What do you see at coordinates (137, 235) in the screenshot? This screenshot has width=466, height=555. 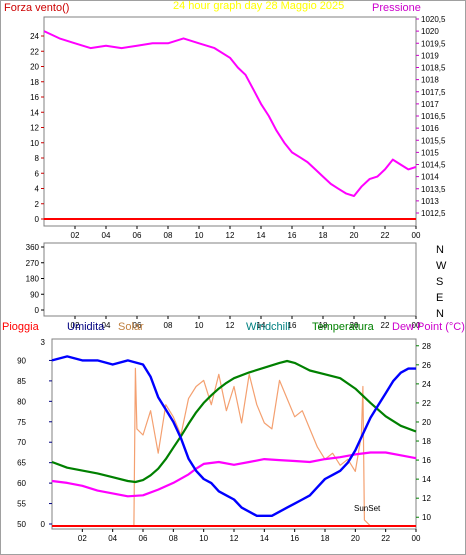 I see `wind-pressure-x-tick-label: 06` at bounding box center [137, 235].